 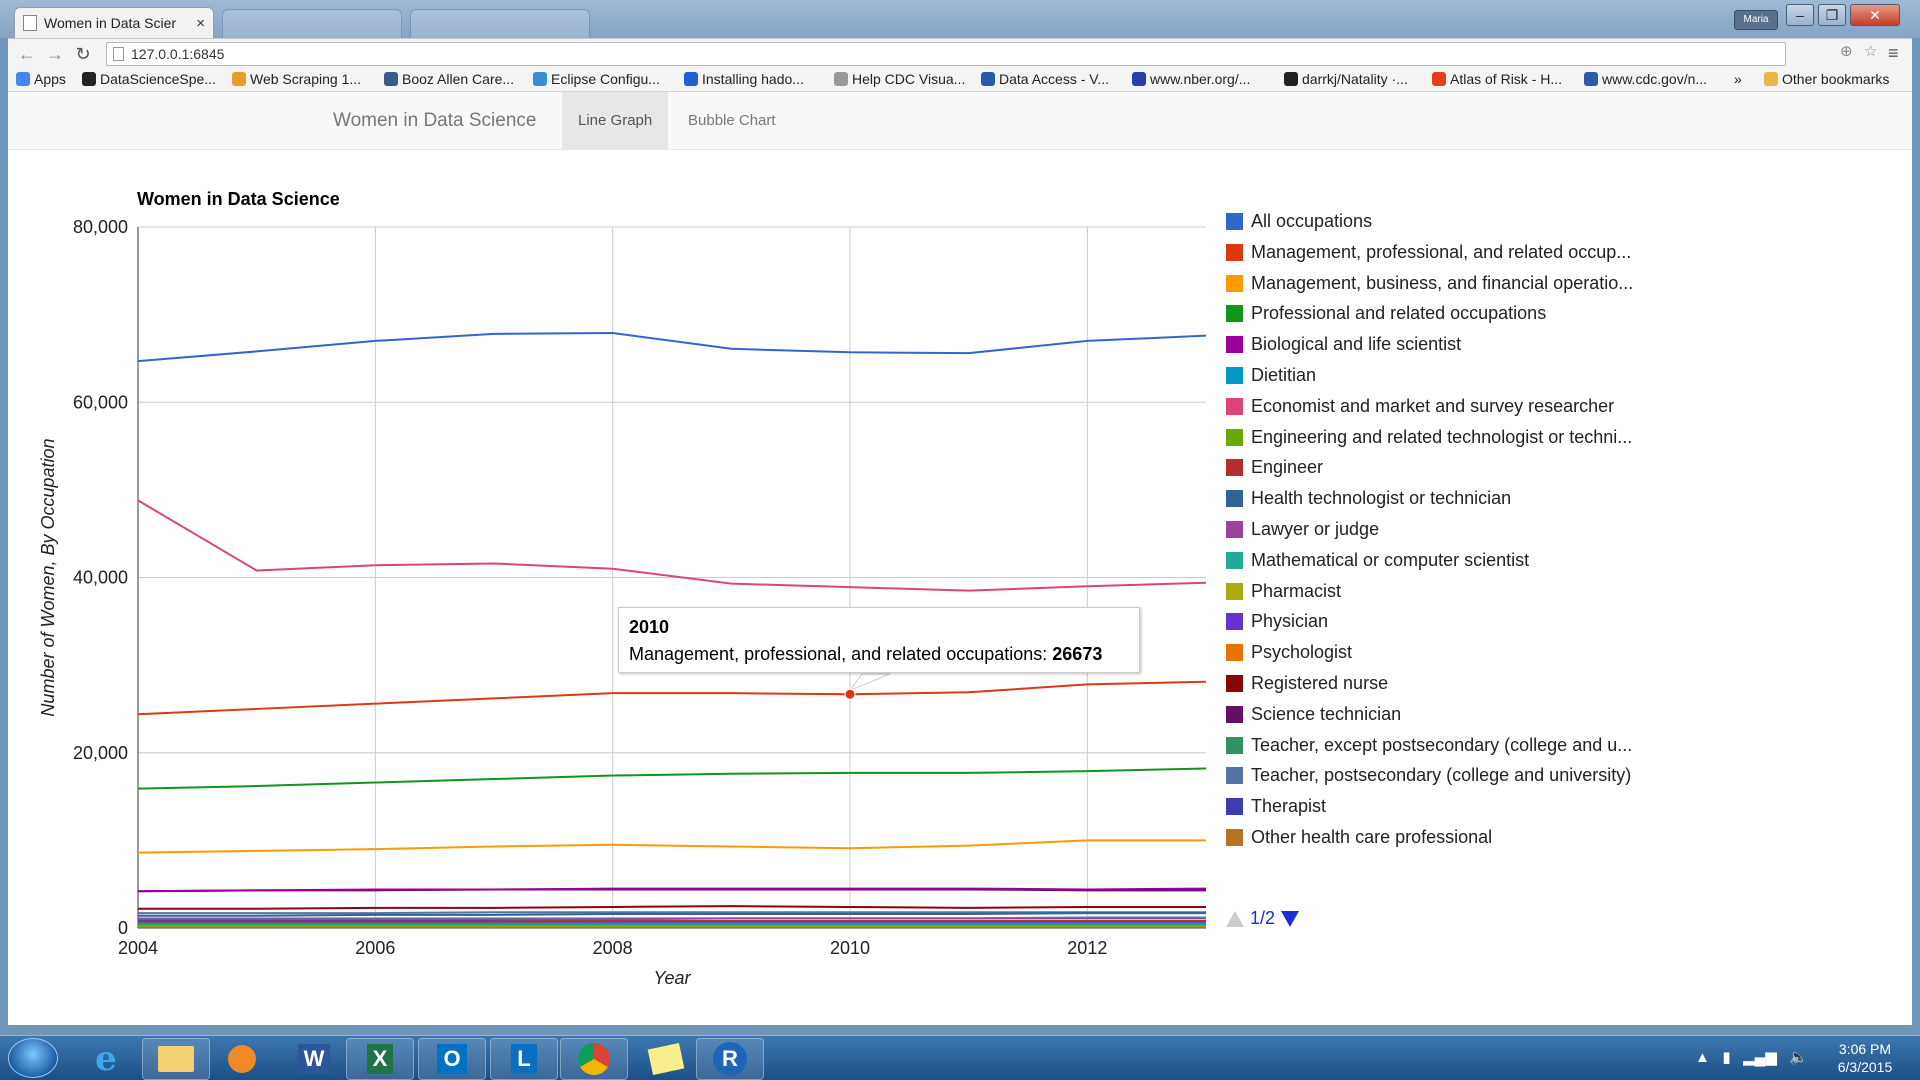 I want to click on forward-arrow-icon: →, so click(x=55, y=54).